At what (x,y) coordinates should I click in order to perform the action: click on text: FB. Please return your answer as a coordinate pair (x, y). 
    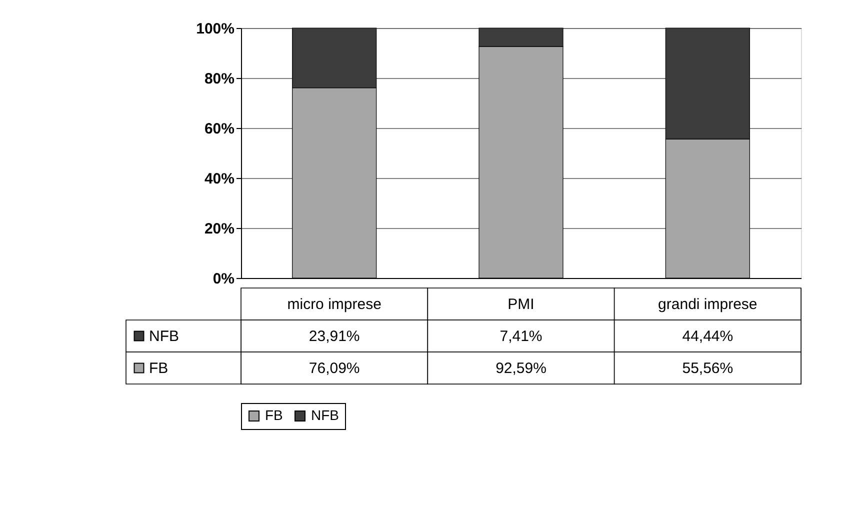
    Looking at the image, I should click on (158, 368).